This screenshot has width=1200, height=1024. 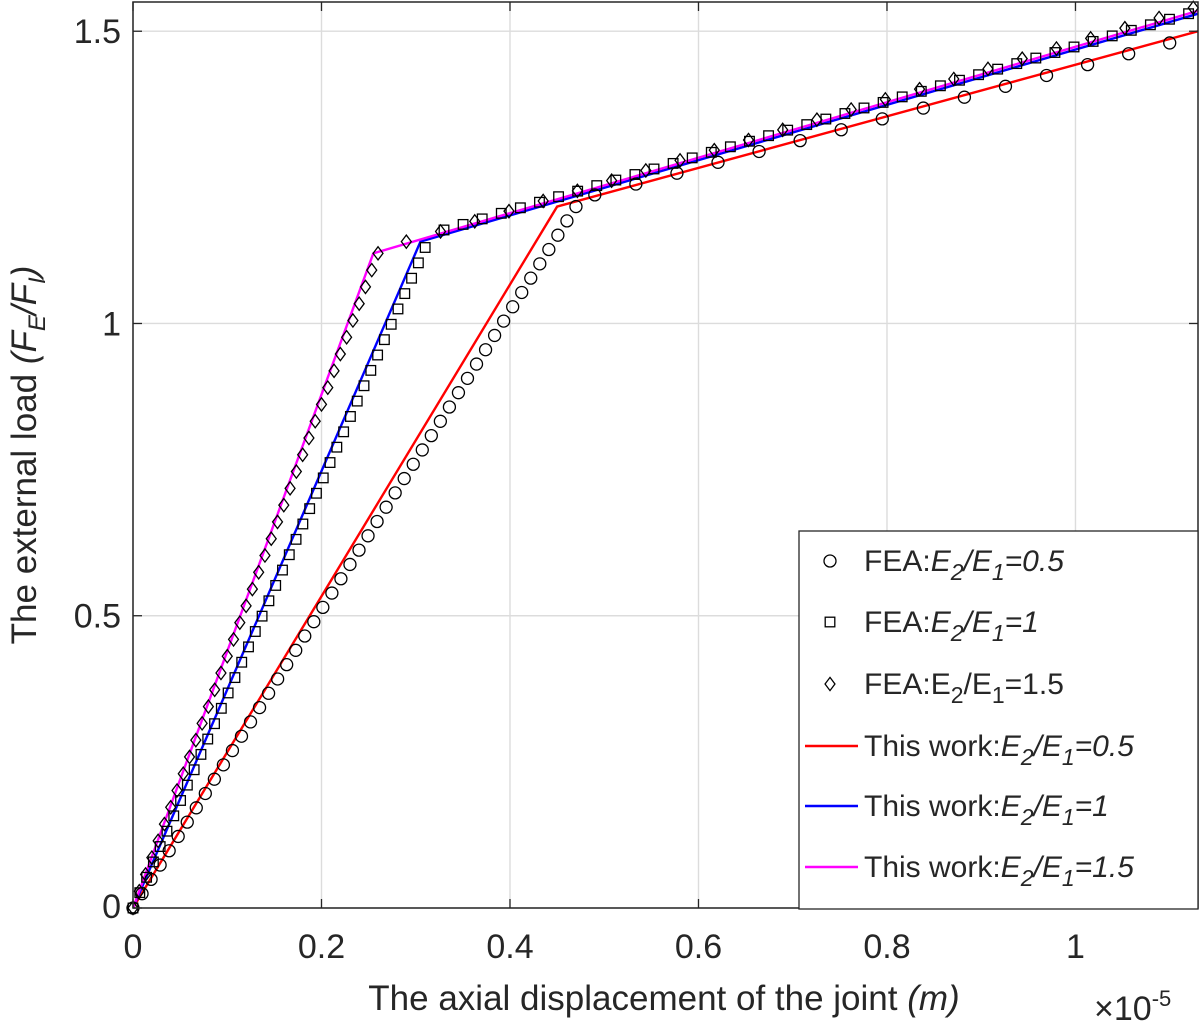 I want to click on legend-label-part: /, so click(x=968, y=684).